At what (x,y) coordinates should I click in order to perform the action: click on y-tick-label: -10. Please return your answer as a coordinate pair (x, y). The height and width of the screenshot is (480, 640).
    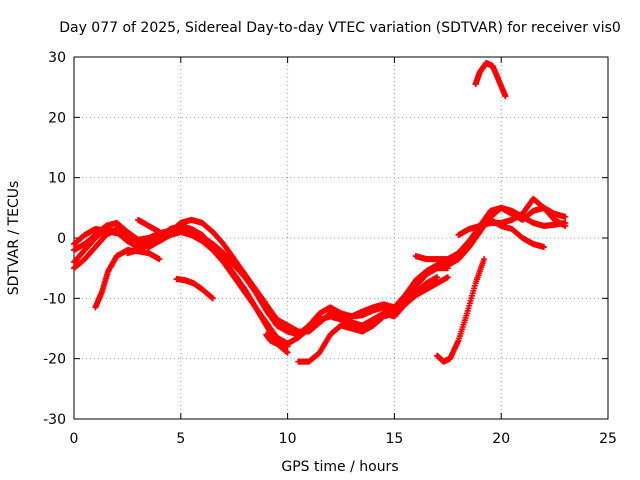
    Looking at the image, I should click on (54, 299).